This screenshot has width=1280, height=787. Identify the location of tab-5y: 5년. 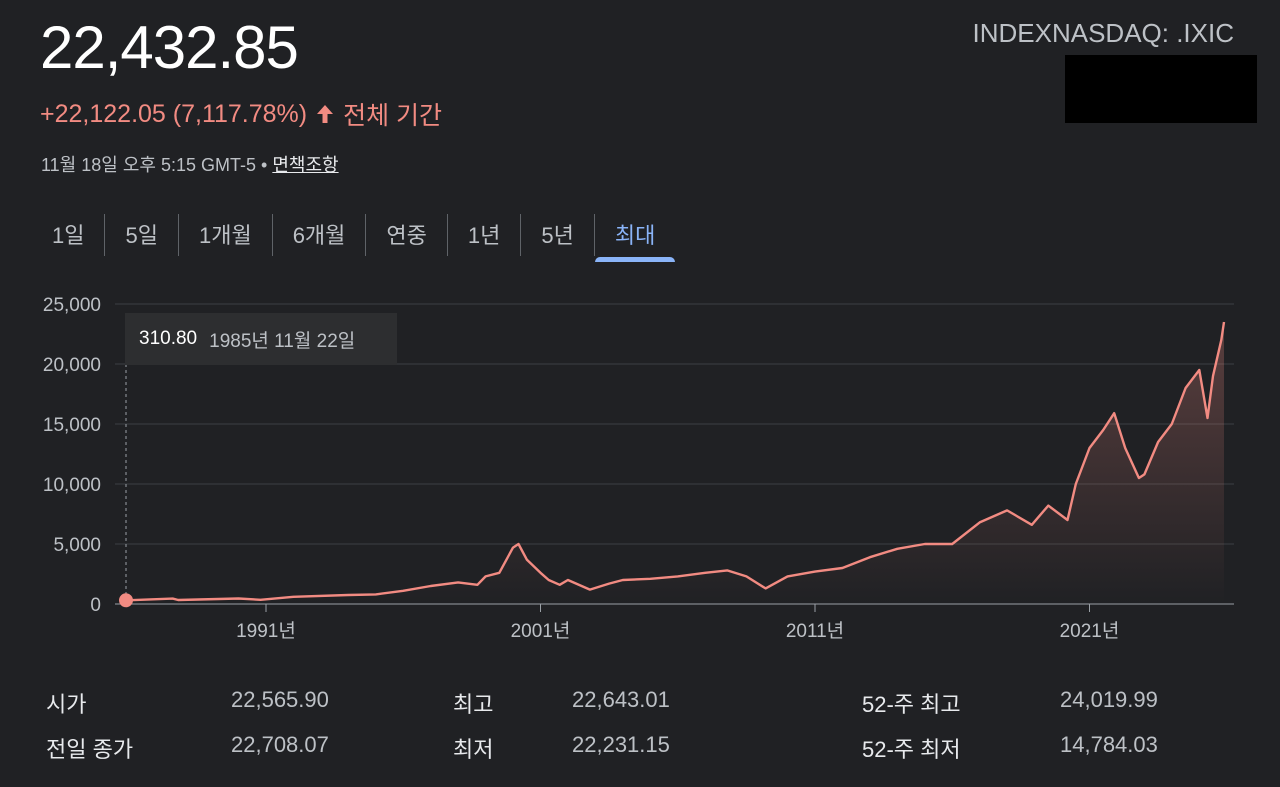
(557, 235).